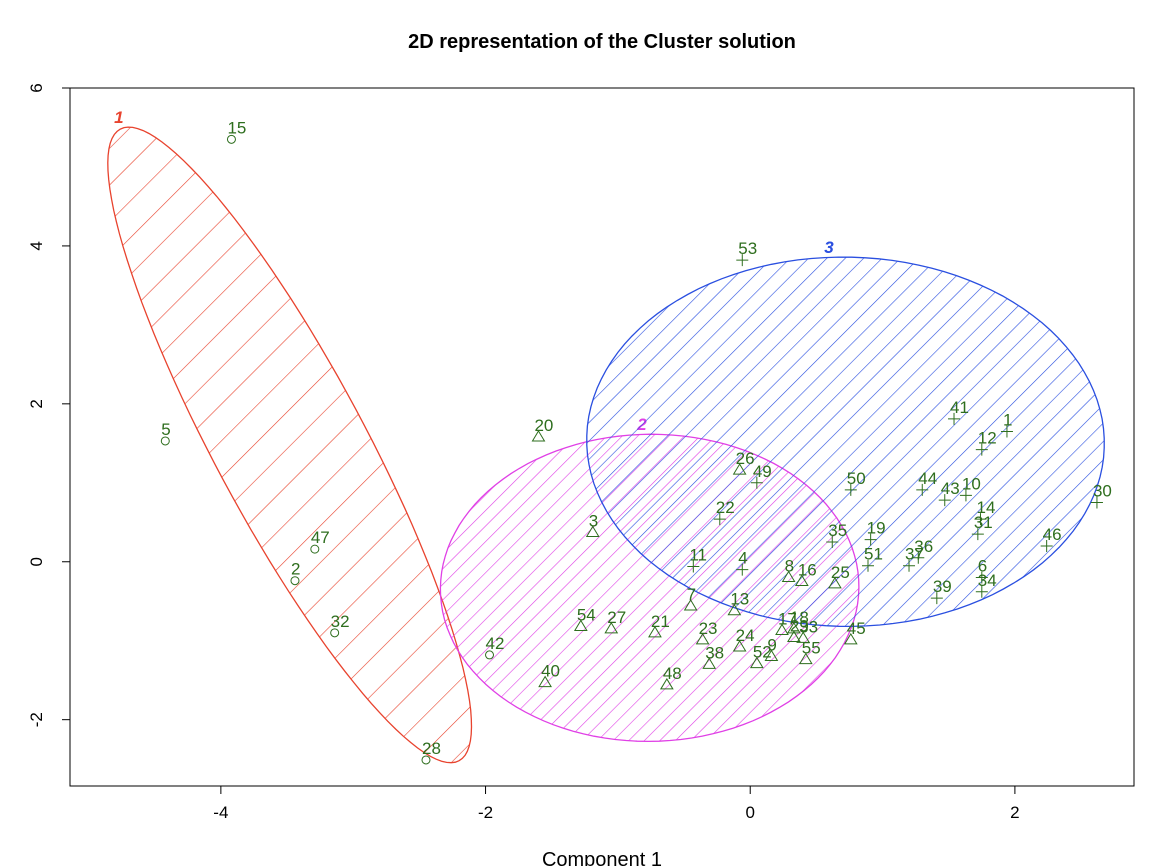  Describe the element at coordinates (485, 812) in the screenshot. I see `x-tick-label: -2` at that location.